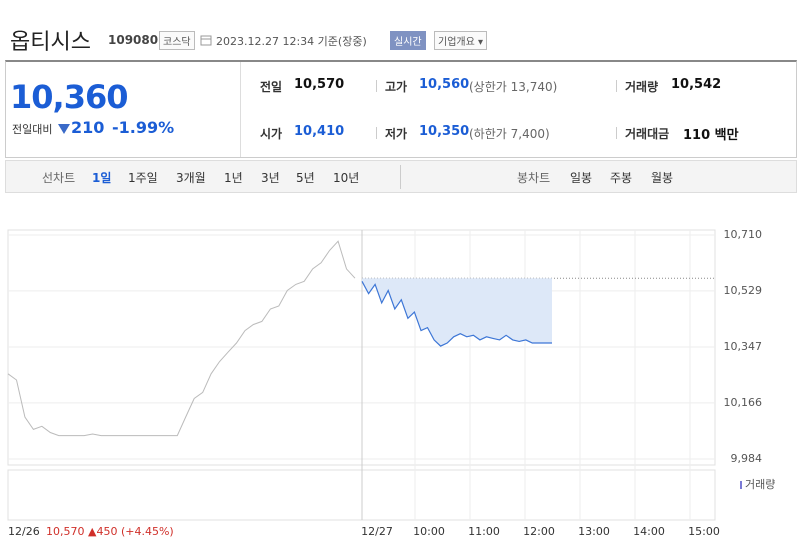 Image resolution: width=797 pixels, height=557 pixels. I want to click on y-tick-label: 10,347, so click(743, 346).